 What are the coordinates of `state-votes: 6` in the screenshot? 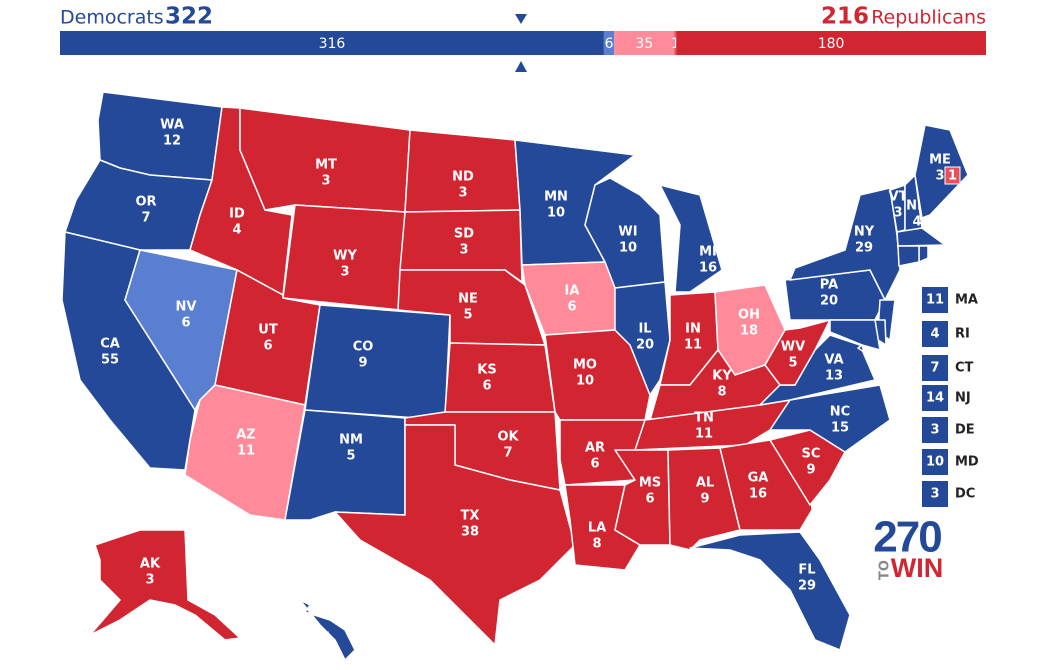 It's located at (185, 323).